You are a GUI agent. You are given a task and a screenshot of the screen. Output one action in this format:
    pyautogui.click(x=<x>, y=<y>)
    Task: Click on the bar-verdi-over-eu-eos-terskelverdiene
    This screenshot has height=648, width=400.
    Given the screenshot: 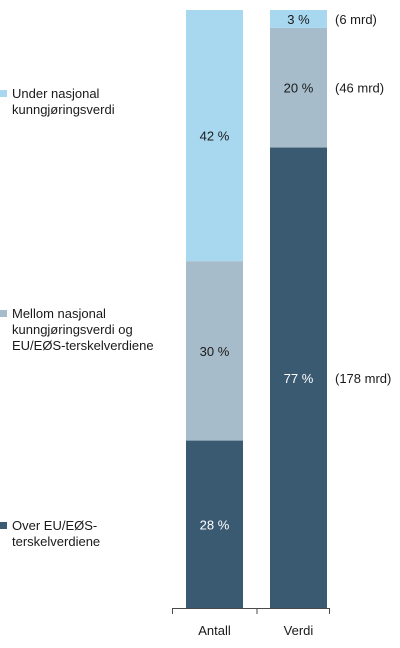 What is the action you would take?
    pyautogui.click(x=298, y=378)
    